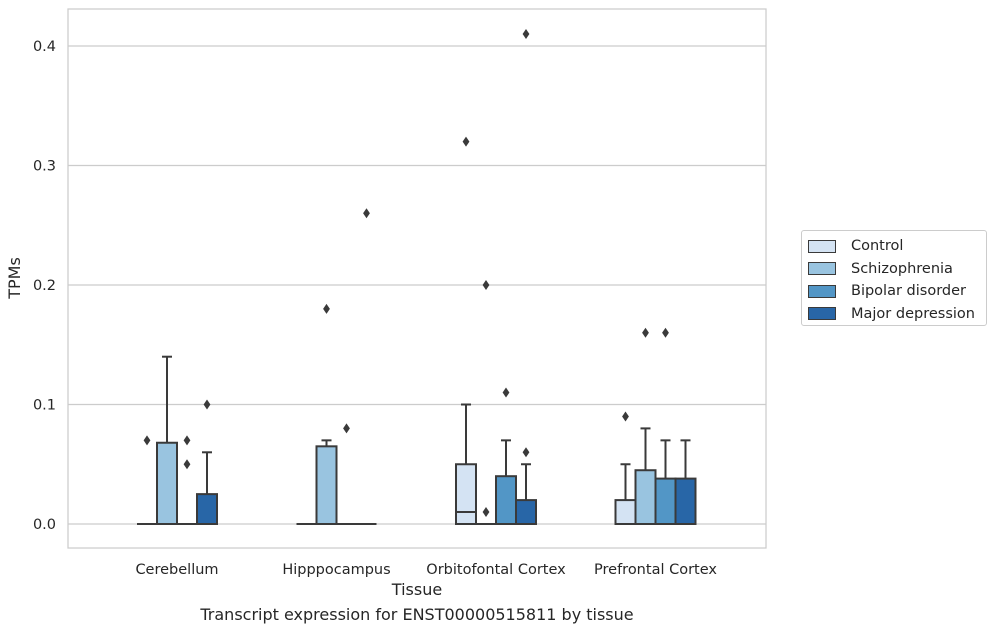 The width and height of the screenshot is (997, 634). Describe the element at coordinates (625, 468) in the screenshot. I see `box-control-prefrontal-cortex` at that location.